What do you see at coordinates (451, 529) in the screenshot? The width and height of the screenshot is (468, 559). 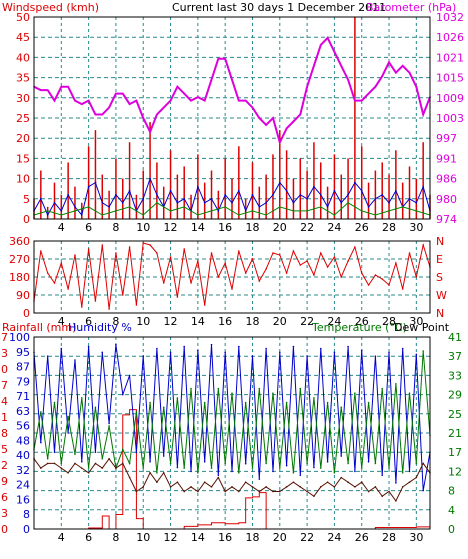 I see `temperature-tick-label: 0` at bounding box center [451, 529].